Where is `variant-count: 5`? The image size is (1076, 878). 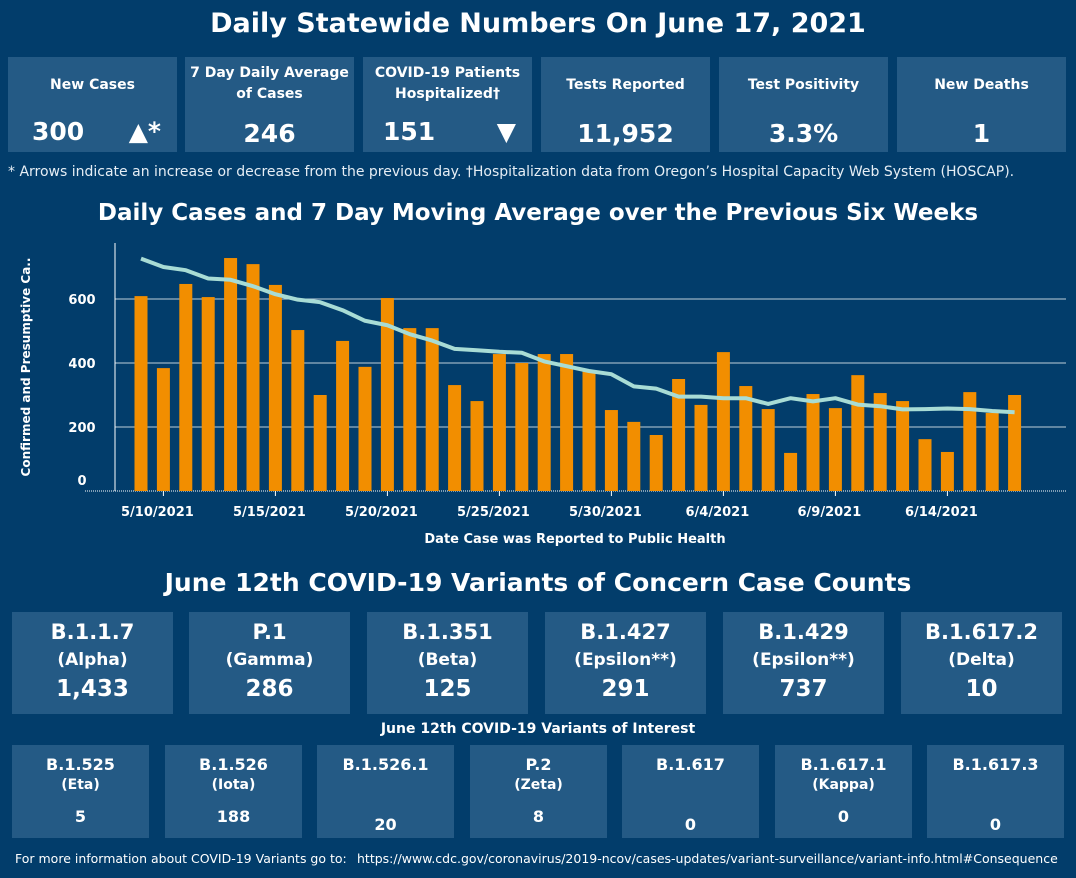
variant-count: 5 is located at coordinates (80, 816).